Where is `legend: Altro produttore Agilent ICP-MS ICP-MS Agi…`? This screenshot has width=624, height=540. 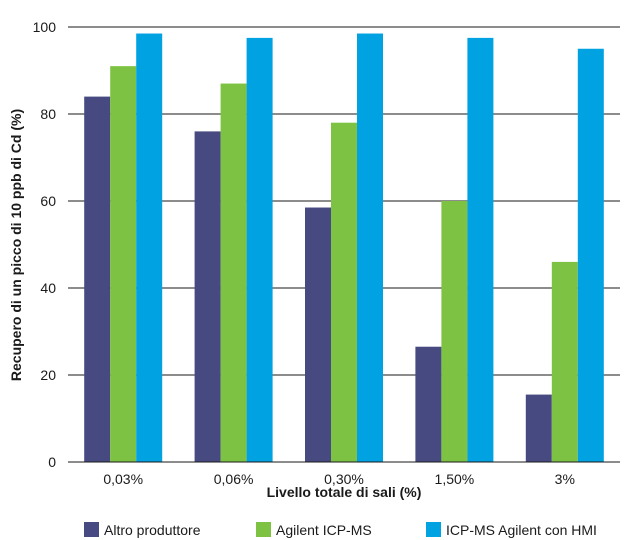
legend: Altro produttore Agilent ICP-MS ICP-MS Agi… is located at coordinates (340, 530).